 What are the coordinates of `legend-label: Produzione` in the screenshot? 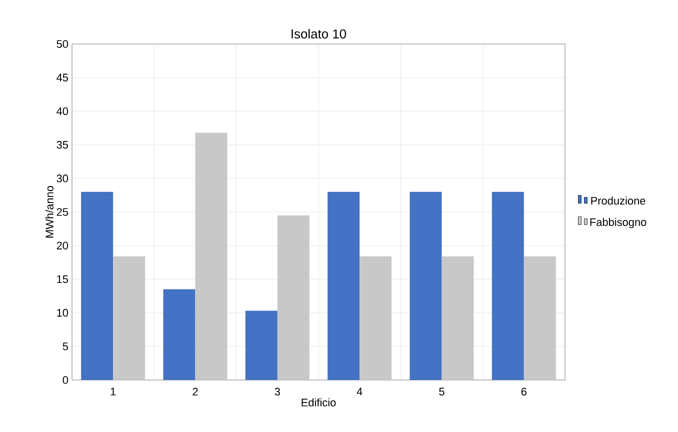 It's located at (618, 200).